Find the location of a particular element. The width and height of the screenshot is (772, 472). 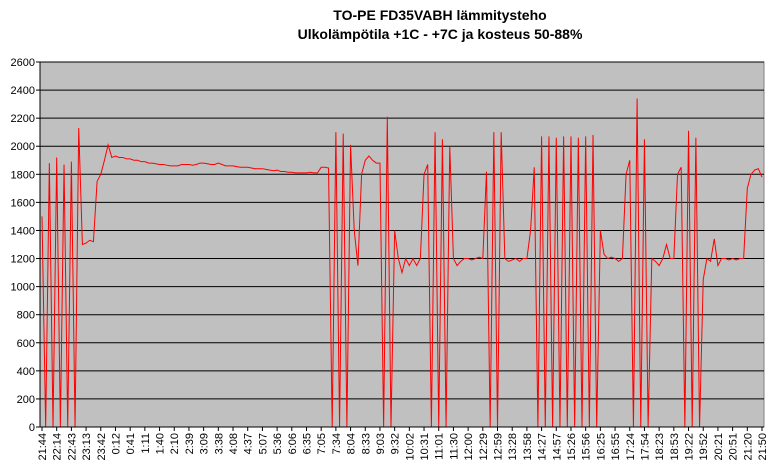

x-tick-label: 15:56 is located at coordinates (587, 447).